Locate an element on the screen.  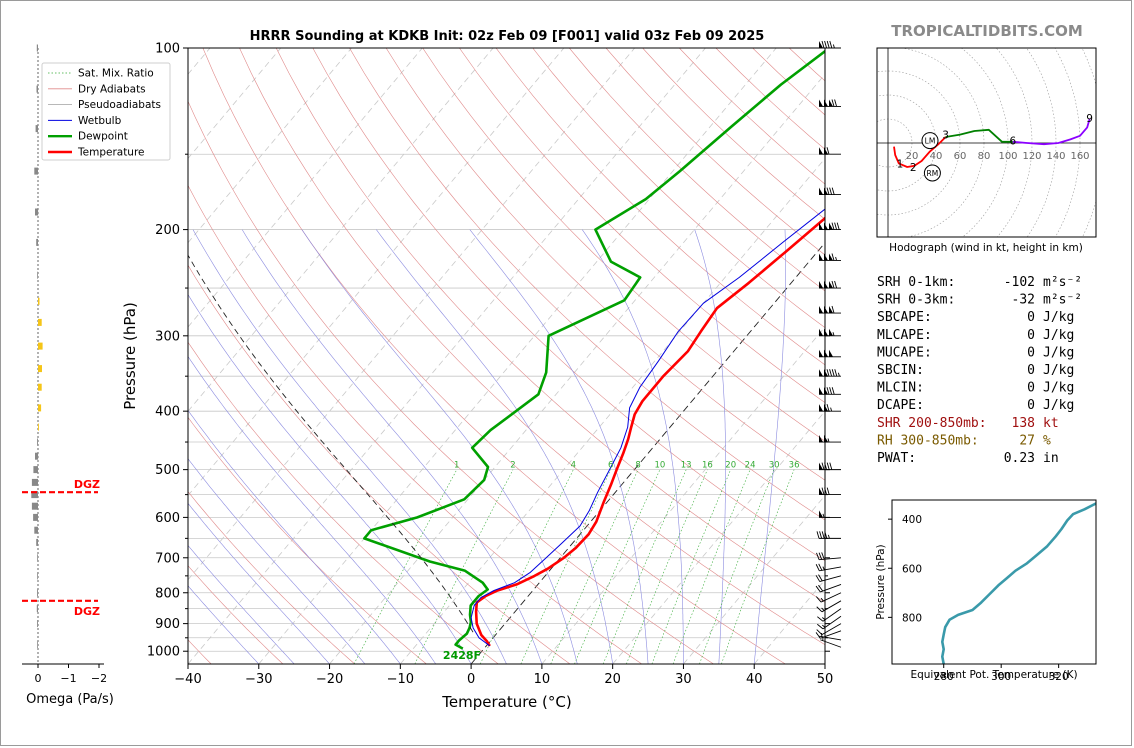
theta-e-y-tick-label: 600 is located at coordinates (912, 569).